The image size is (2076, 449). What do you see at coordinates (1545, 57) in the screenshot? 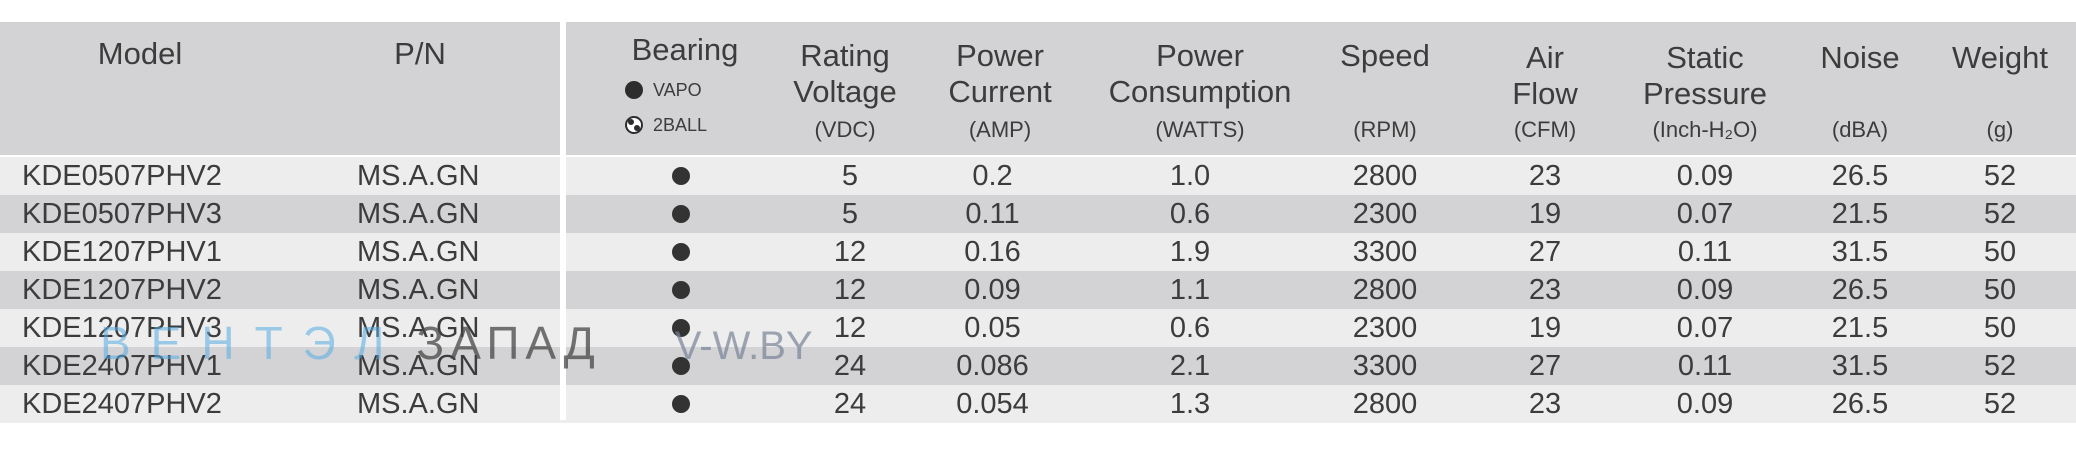
I see `header-airflow-line1: Air` at bounding box center [1545, 57].